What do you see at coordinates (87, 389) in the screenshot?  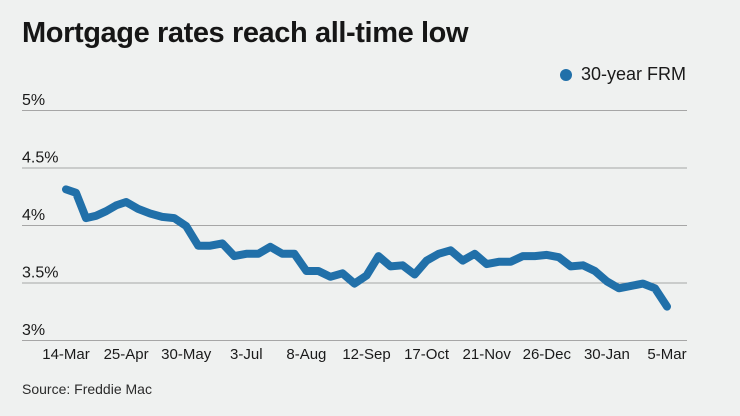 I see `source-note: Source: Freddie Mac` at bounding box center [87, 389].